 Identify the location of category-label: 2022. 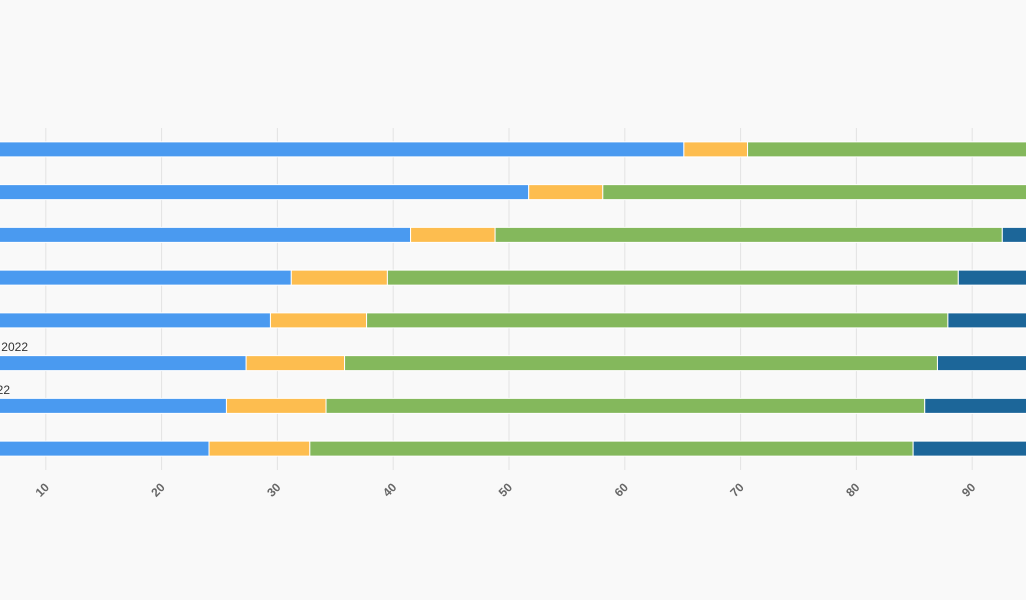
(14, 347).